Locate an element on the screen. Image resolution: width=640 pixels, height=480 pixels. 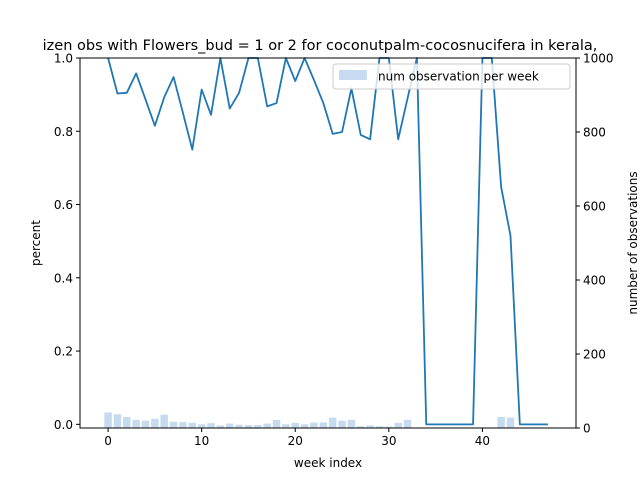
y-tick-label: 0.0 is located at coordinates (63, 425).